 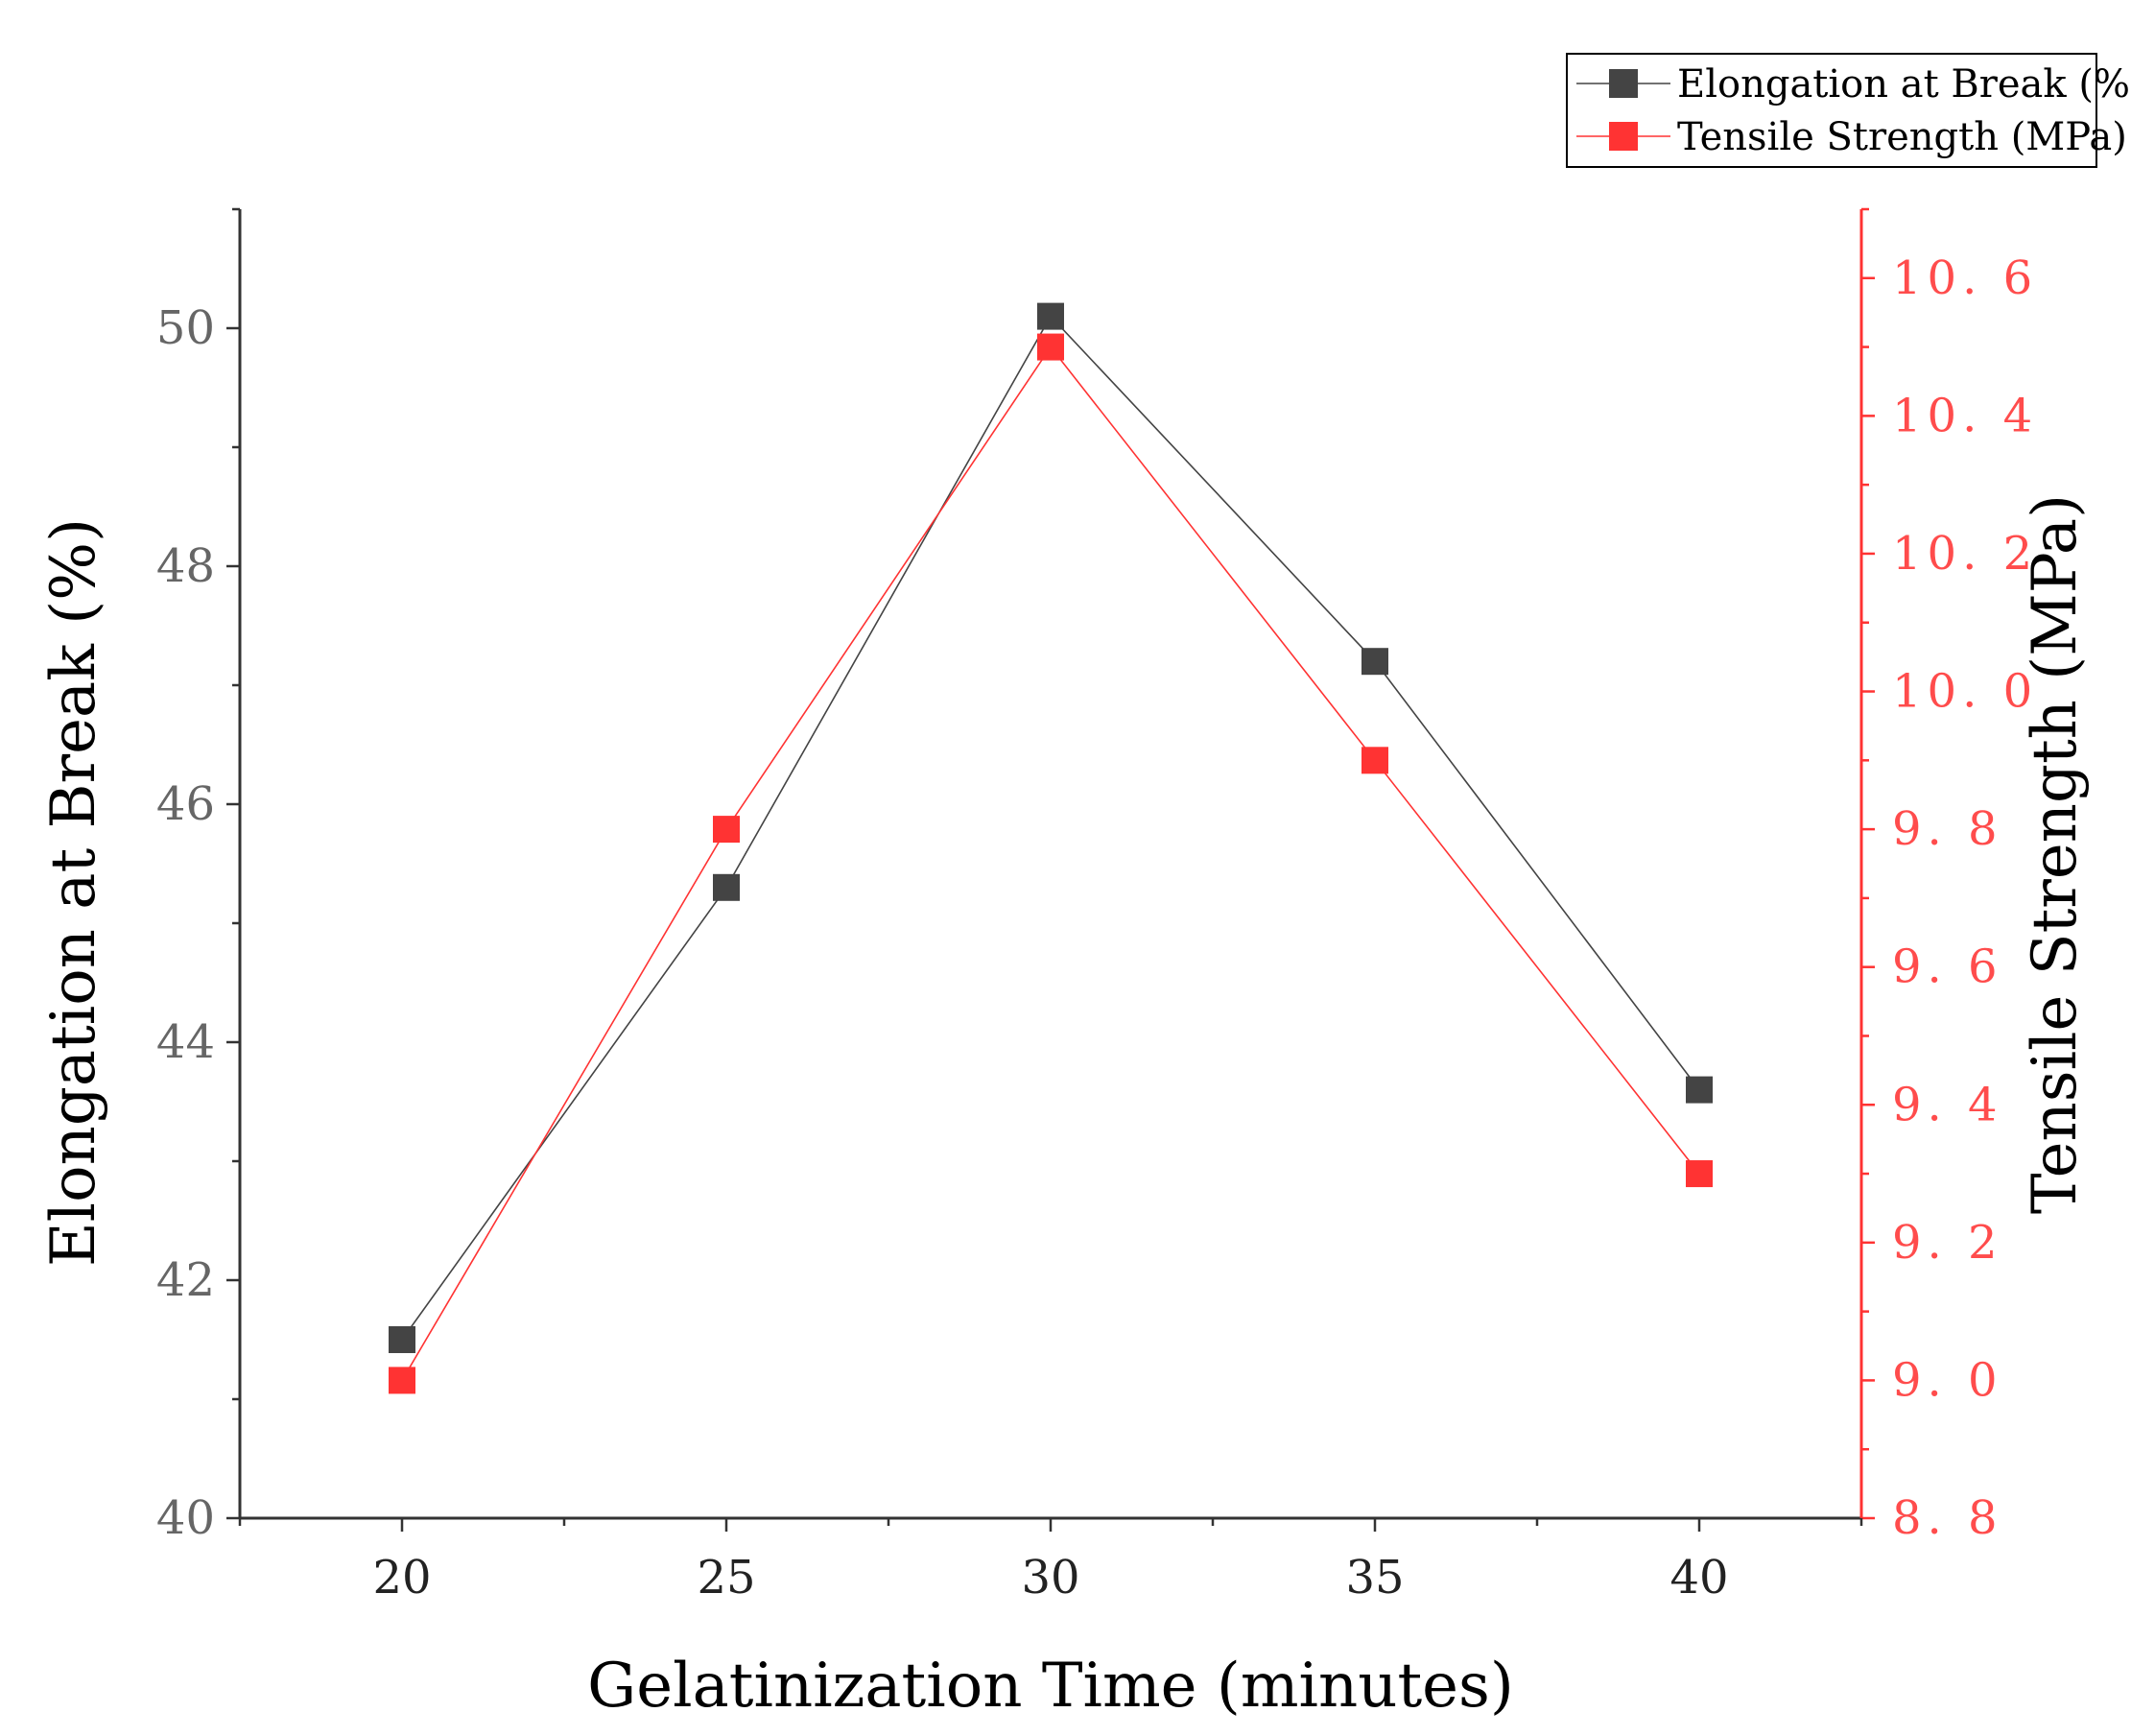 I want to click on left-y-axis-title: Elongation at Break (%), so click(x=73, y=892).